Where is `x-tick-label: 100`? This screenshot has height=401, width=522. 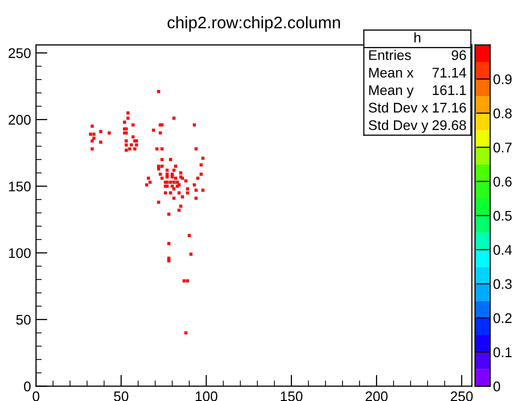
x-tick-label: 100 is located at coordinates (207, 396).